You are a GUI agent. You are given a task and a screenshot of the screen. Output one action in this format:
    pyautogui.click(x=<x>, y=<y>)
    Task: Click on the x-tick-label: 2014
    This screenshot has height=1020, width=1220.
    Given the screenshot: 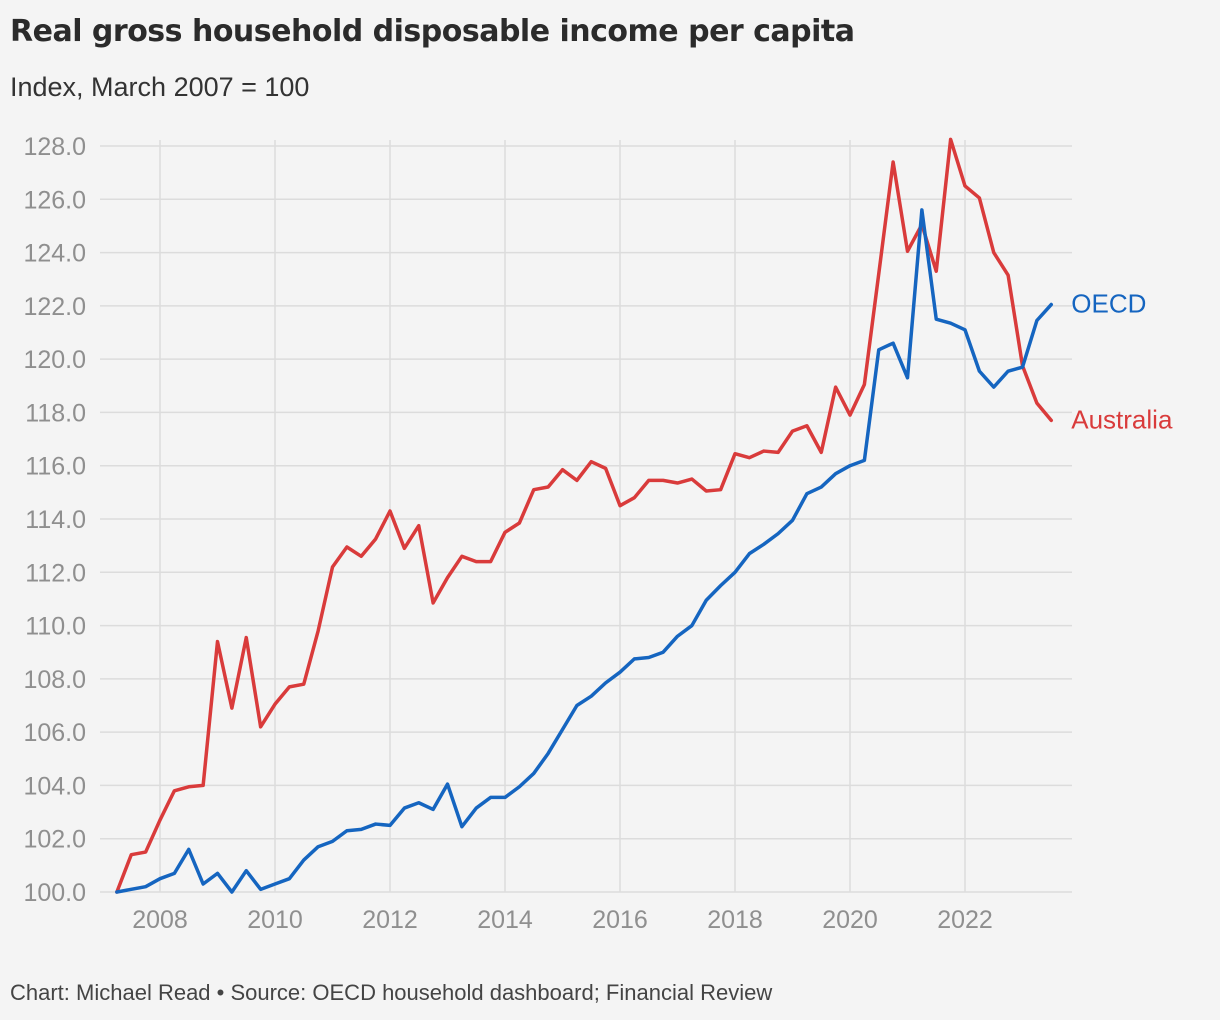 What is the action you would take?
    pyautogui.click(x=505, y=920)
    